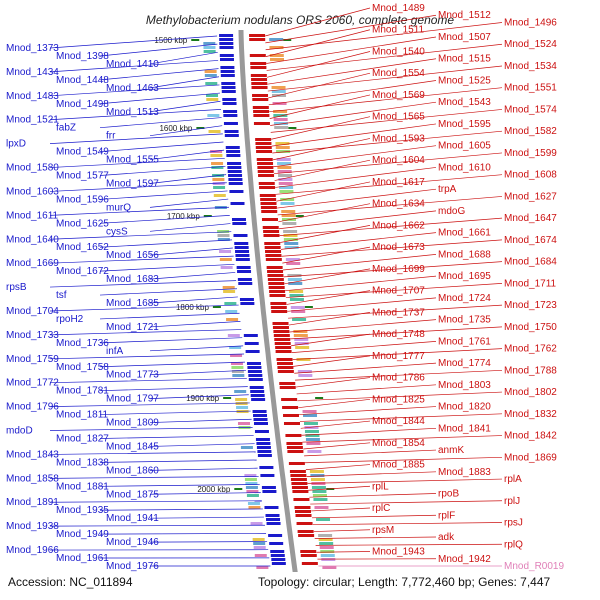  What do you see at coordinates (61, 295) in the screenshot?
I see `gene-label-left: tsf` at bounding box center [61, 295].